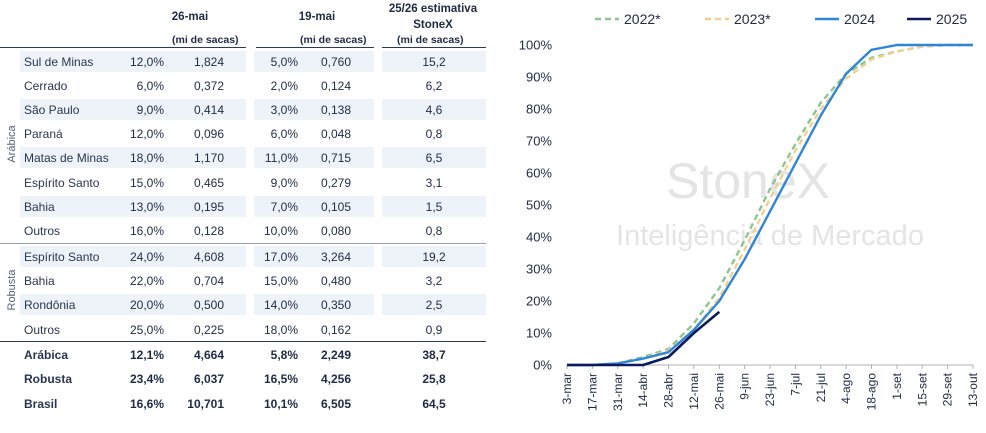  What do you see at coordinates (335, 62) in the screenshot?
I see `volume-week2-cell: 0,760` at bounding box center [335, 62].